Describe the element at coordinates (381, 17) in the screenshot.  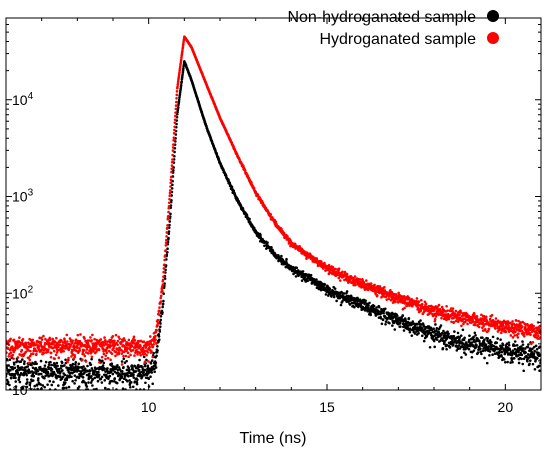
I see `legend-label-non-hydroganated: Non-hydroganated sample` at that location.